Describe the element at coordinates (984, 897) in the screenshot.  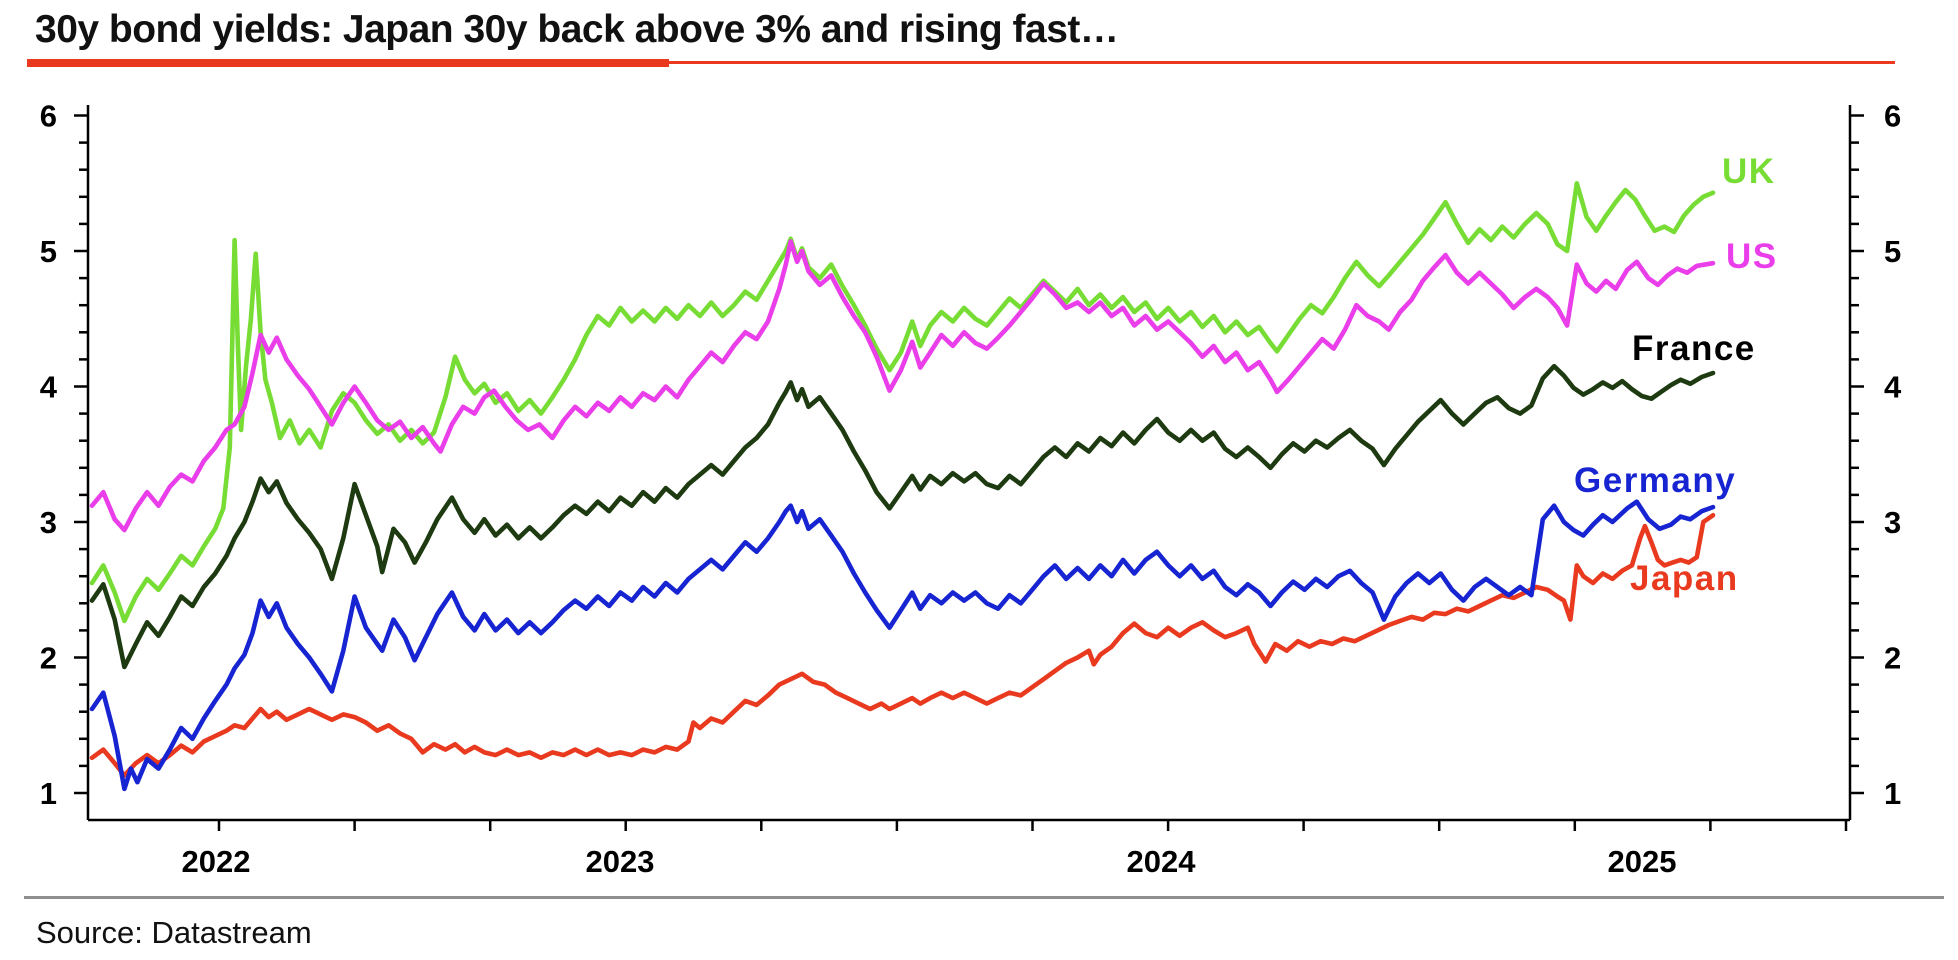
I see `source-divider` at that location.